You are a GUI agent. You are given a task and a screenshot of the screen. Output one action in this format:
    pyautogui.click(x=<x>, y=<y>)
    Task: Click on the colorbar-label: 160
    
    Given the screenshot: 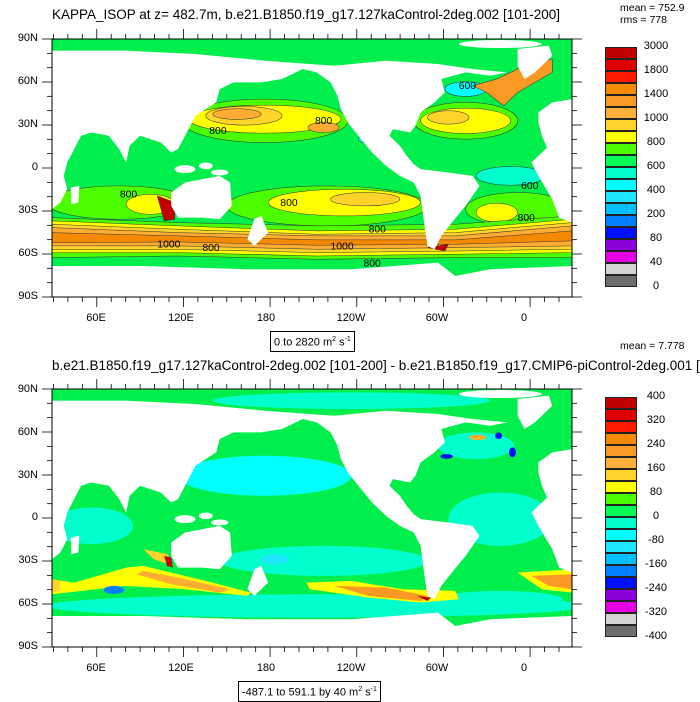 What is the action you would take?
    pyautogui.click(x=656, y=468)
    